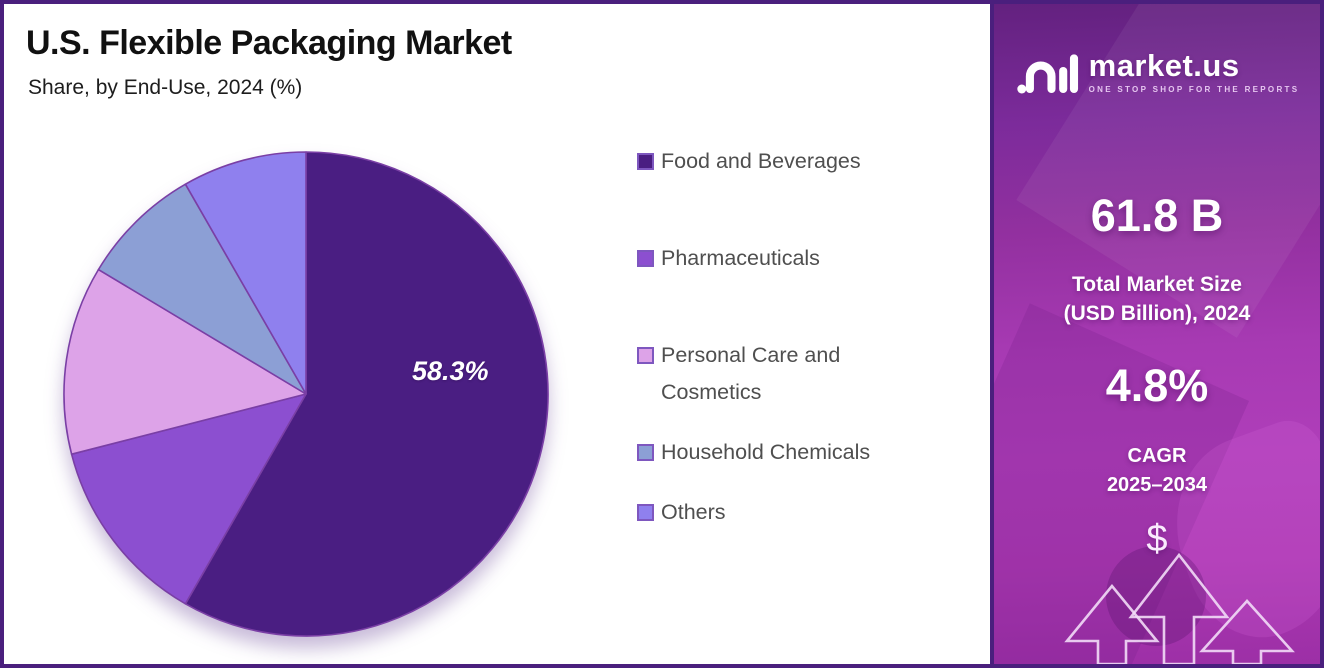 The height and width of the screenshot is (668, 1324). Describe the element at coordinates (751, 373) in the screenshot. I see `legend-label: Personal Care and Cosmetics` at that location.